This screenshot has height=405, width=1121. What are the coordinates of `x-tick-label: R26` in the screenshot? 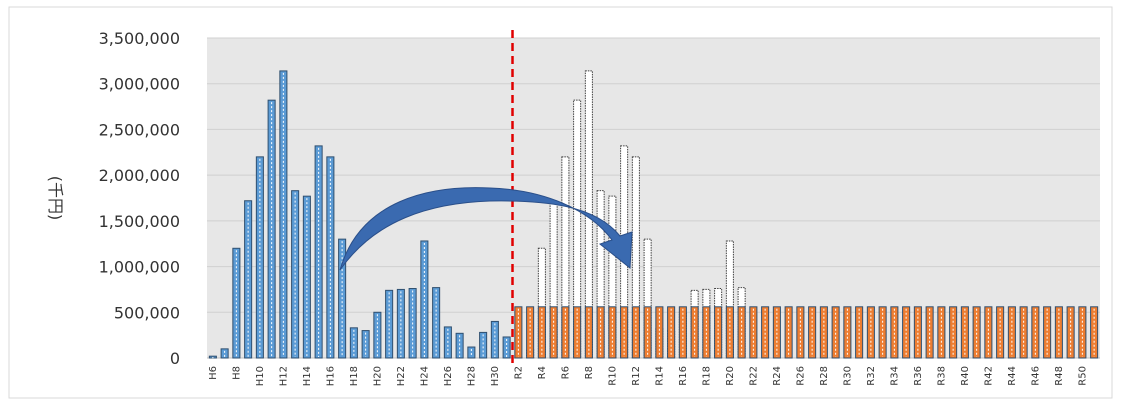 It's located at (800, 376).